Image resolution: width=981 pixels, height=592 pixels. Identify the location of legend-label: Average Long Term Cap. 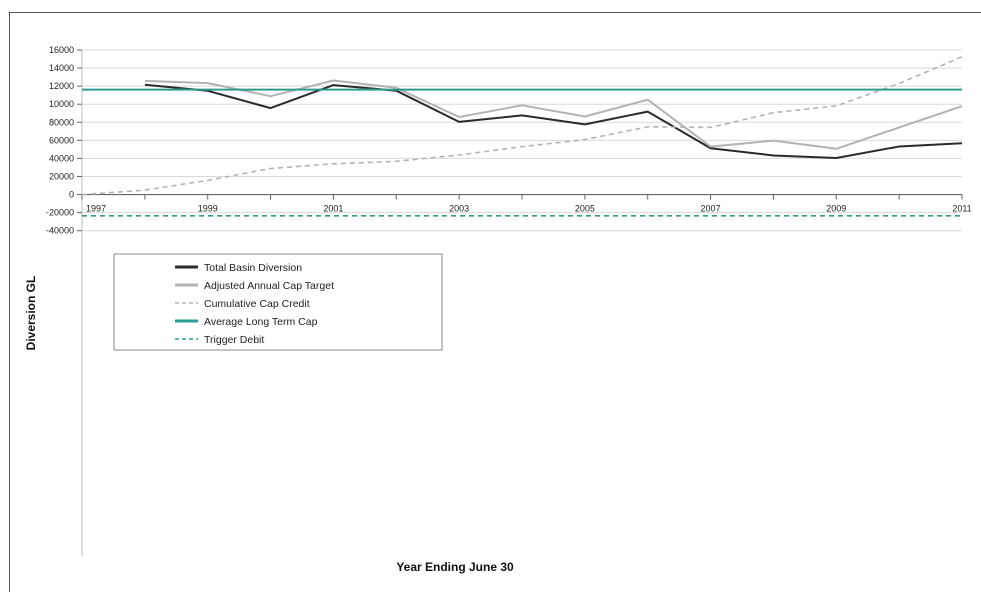
(261, 322).